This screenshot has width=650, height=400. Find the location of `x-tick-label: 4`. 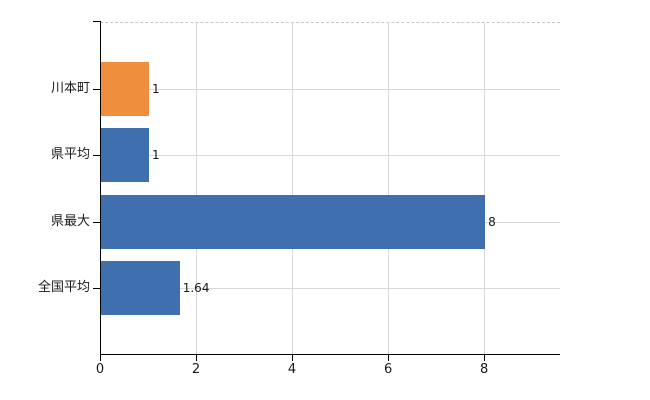

x-tick-label: 4 is located at coordinates (292, 369).